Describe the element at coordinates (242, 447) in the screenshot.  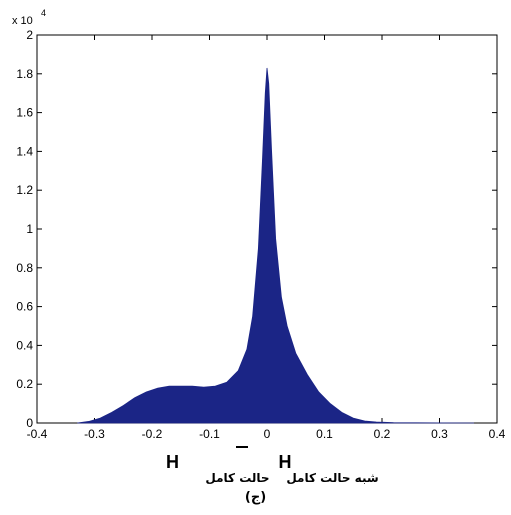
I see `overbar` at that location.